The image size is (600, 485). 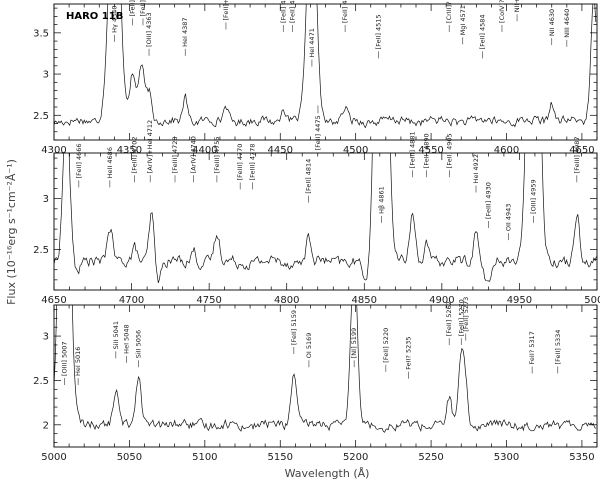 What do you see at coordinates (312, 47) in the screenshot?
I see `line-id-marker: HeI 4471` at bounding box center [312, 47].